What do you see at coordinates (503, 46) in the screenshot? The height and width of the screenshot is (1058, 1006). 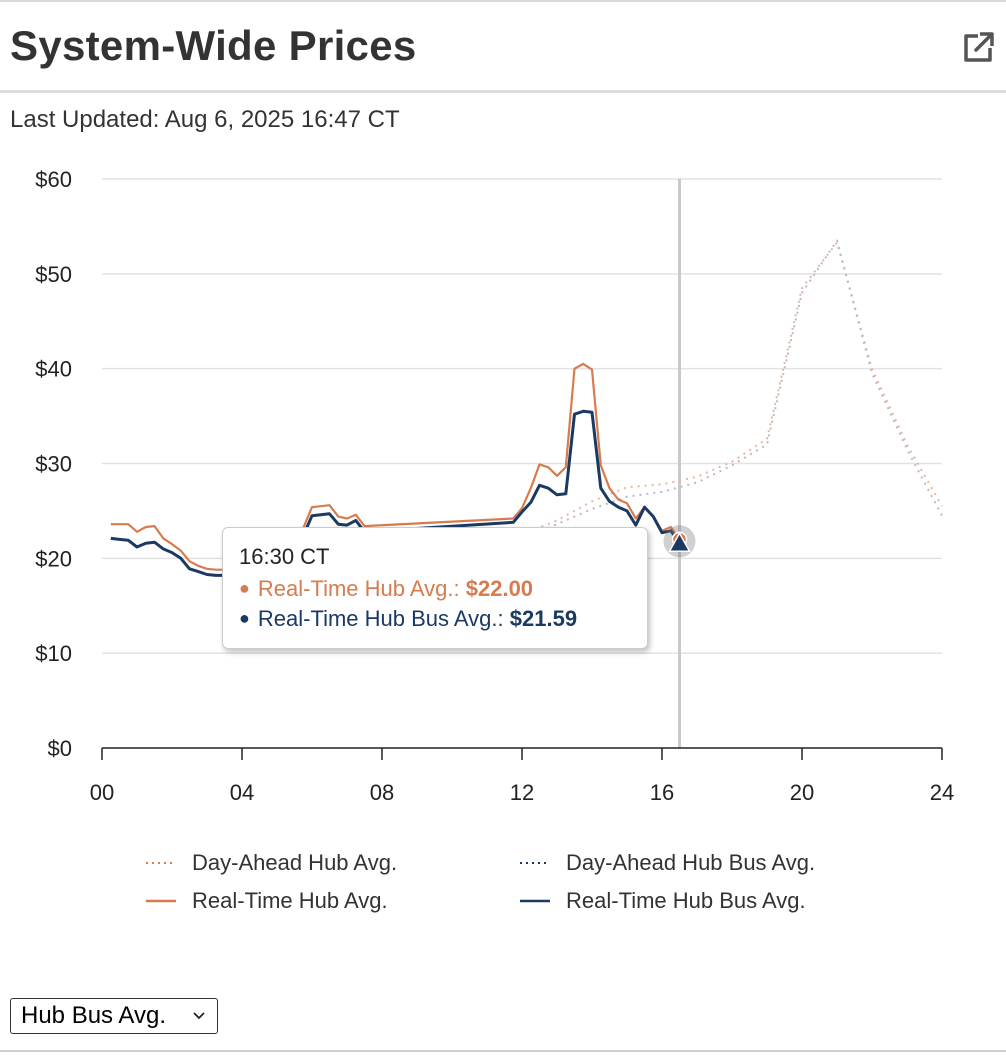 I see `widget-header: System-Wide Prices` at bounding box center [503, 46].